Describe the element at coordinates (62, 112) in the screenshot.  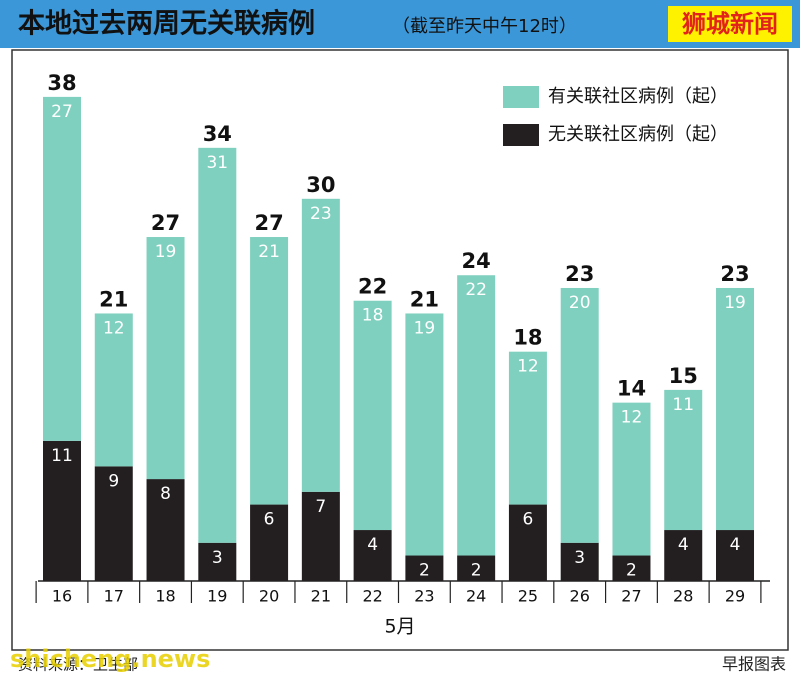
I see `value-label: 27` at that location.